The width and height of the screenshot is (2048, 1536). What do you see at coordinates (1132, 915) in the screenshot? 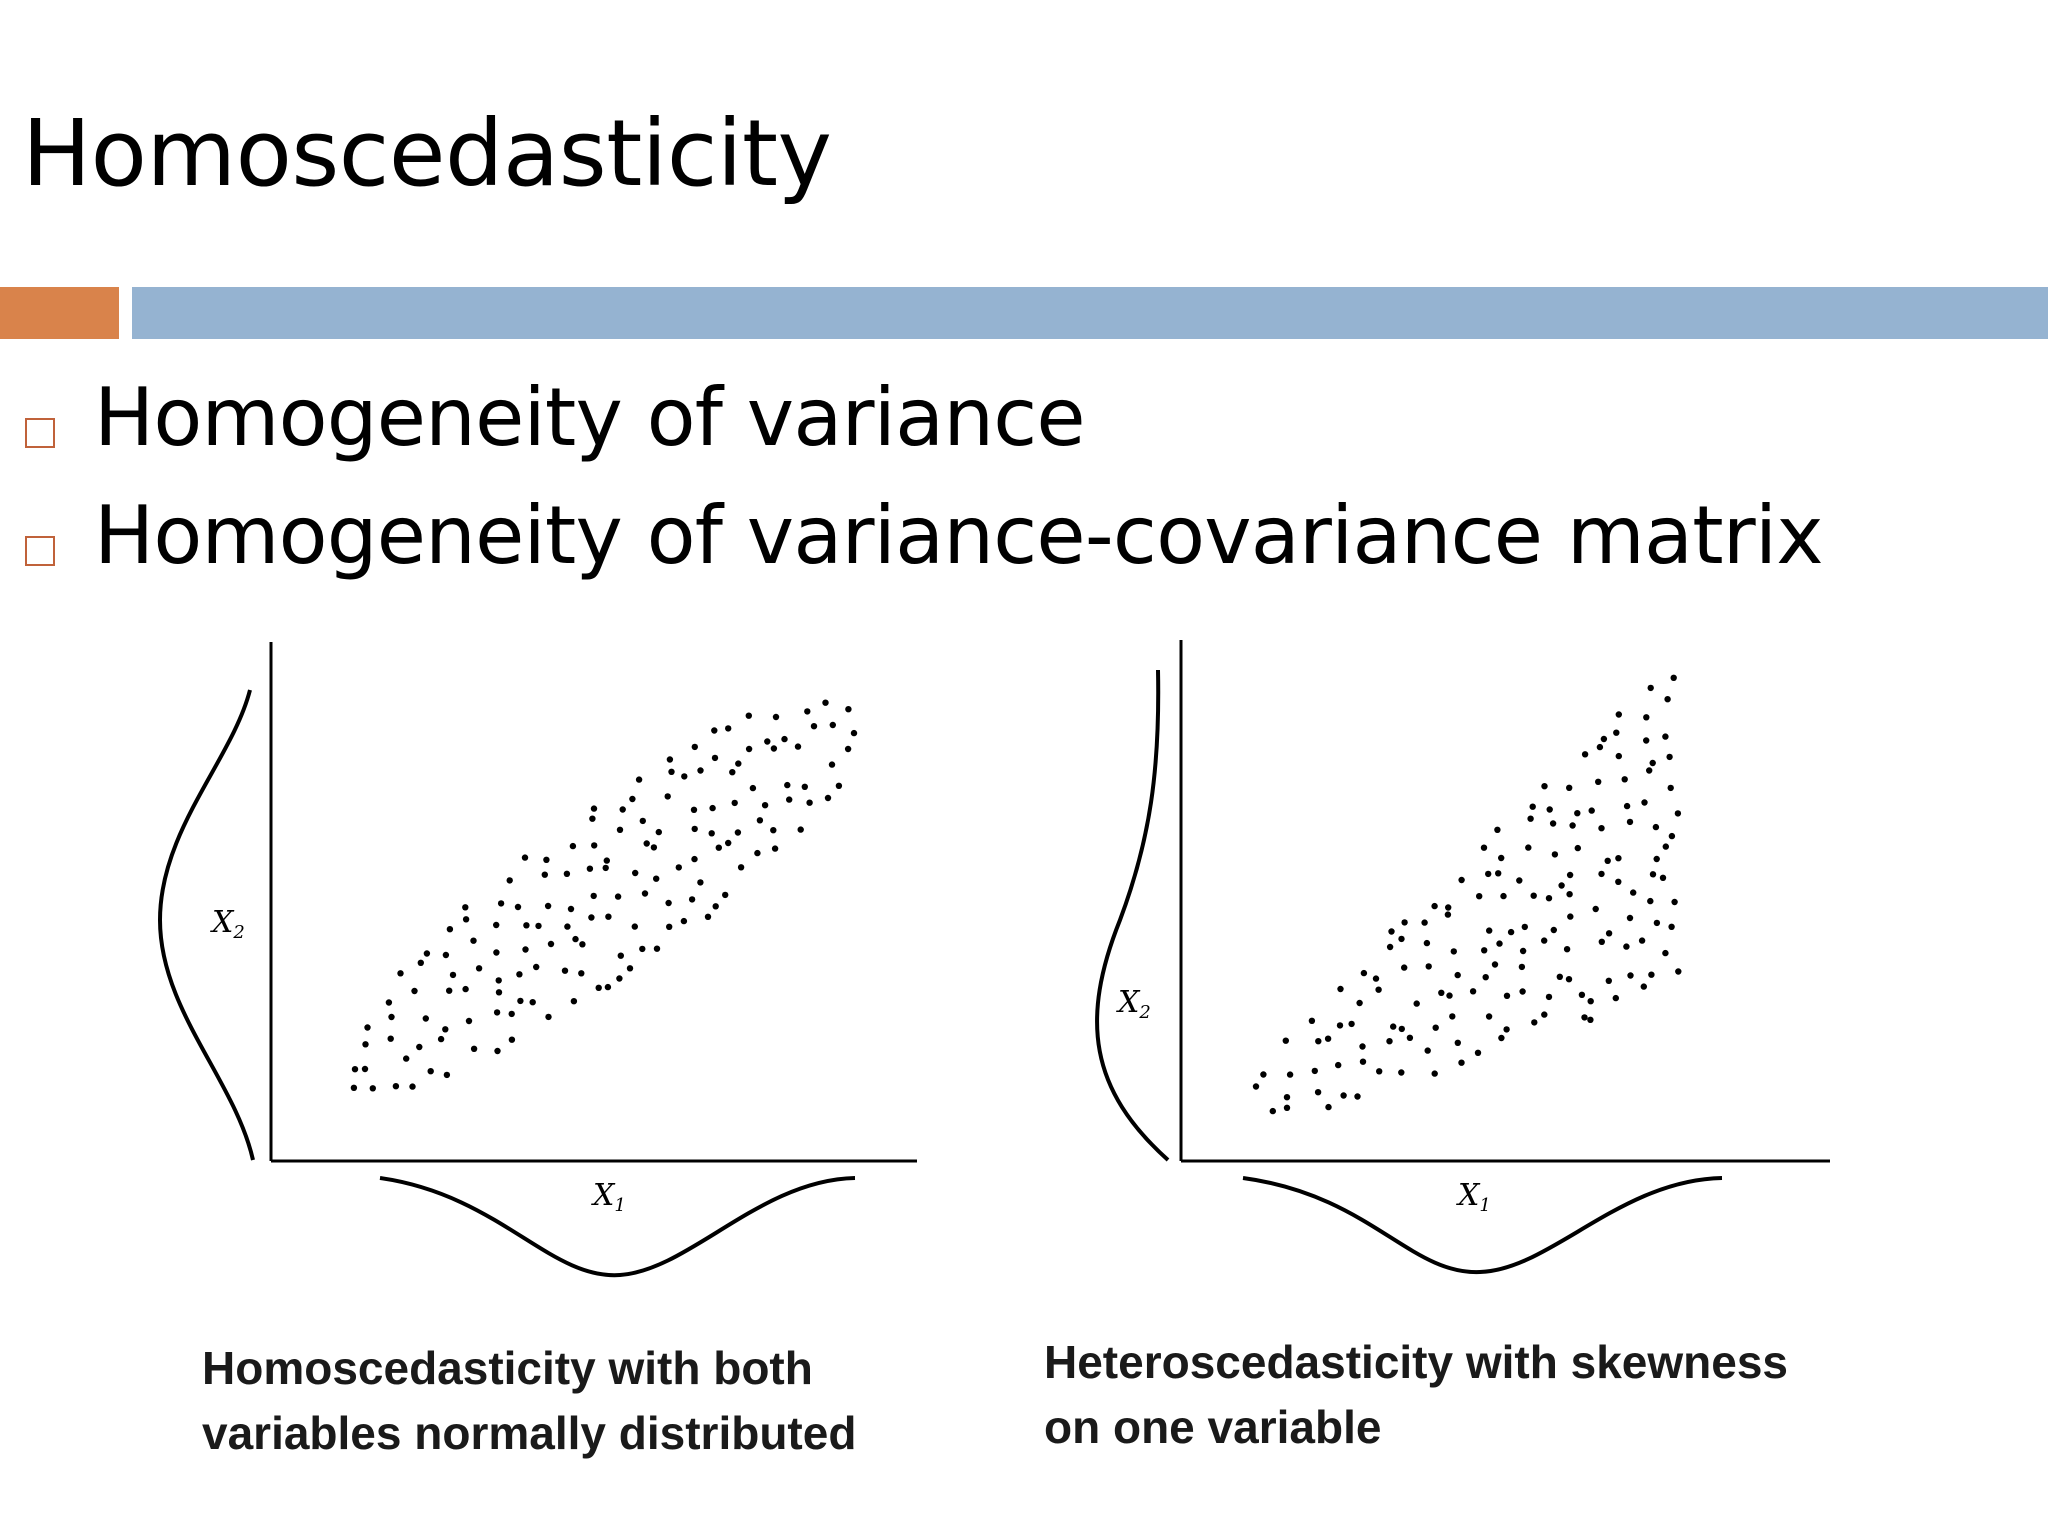
I see `right-y-distribution-curve` at bounding box center [1132, 915].